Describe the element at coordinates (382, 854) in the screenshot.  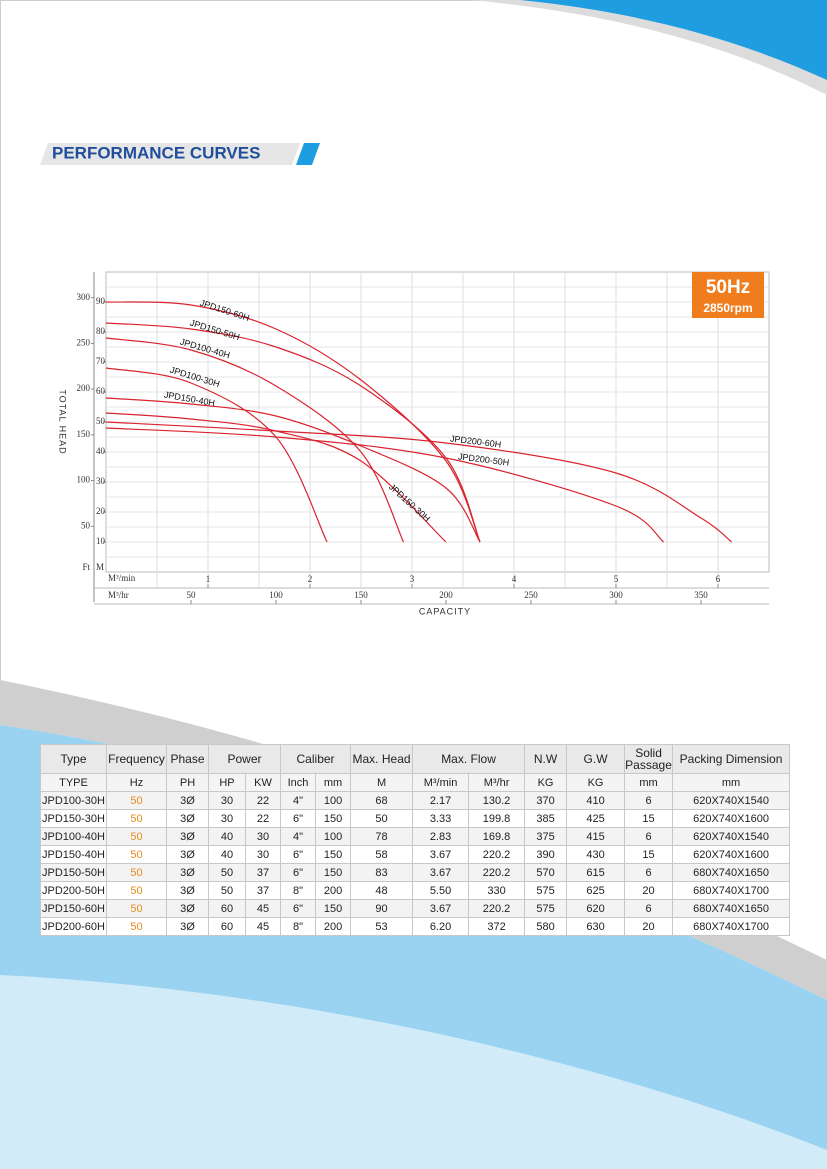
I see `table-cell: 58` at that location.